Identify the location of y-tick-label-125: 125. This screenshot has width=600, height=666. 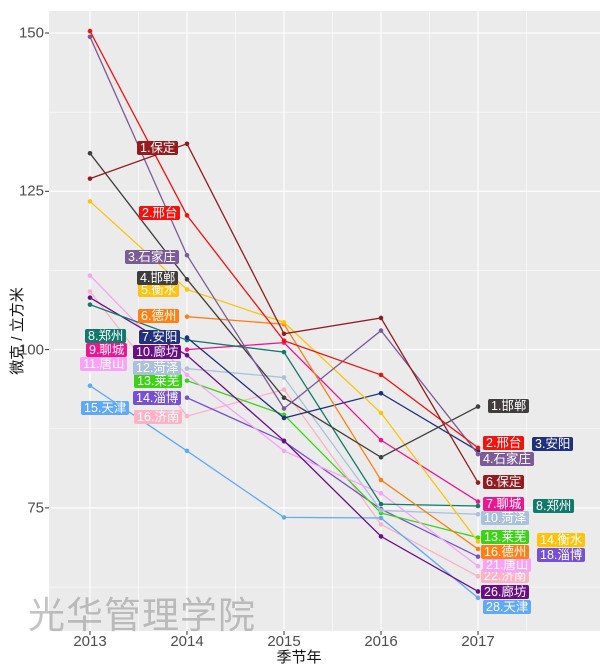
(31, 191).